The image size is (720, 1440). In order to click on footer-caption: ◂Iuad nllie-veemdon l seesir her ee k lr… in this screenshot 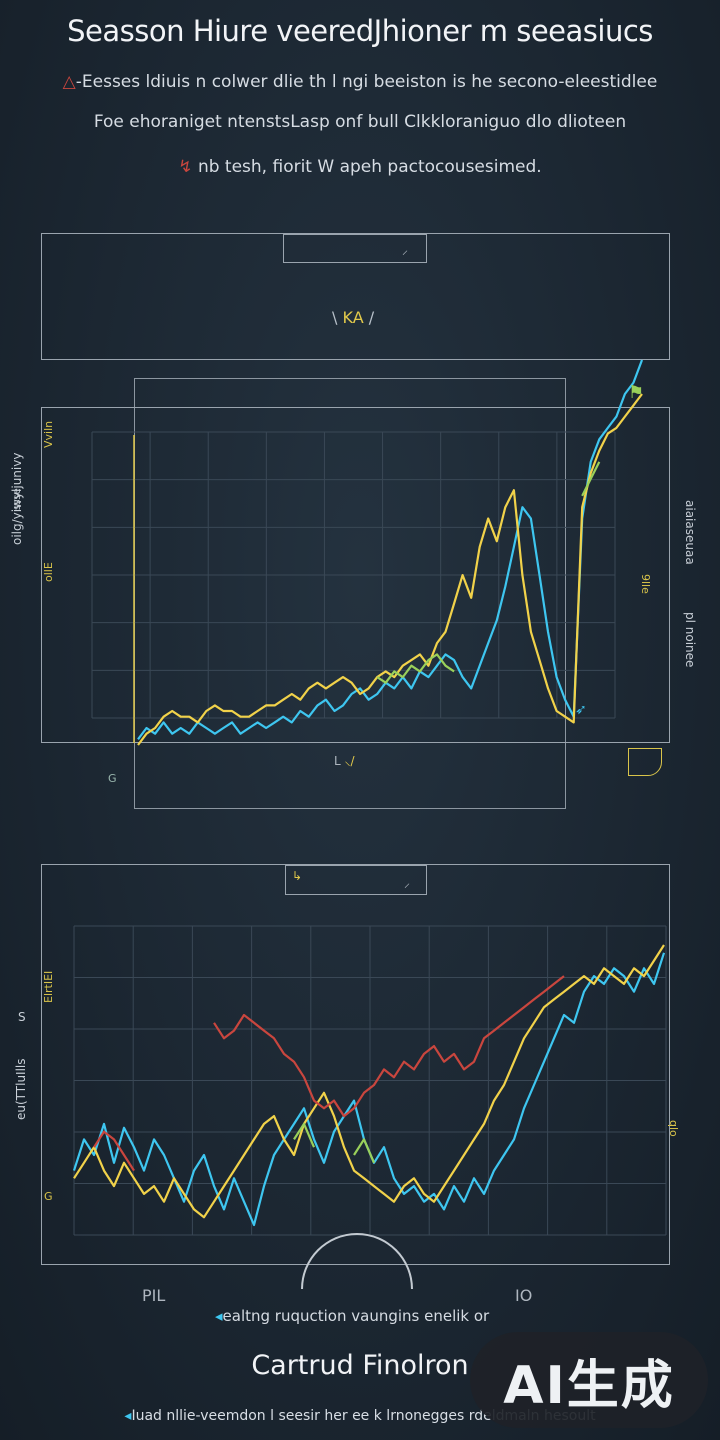, I will do `click(360, 1416)`.